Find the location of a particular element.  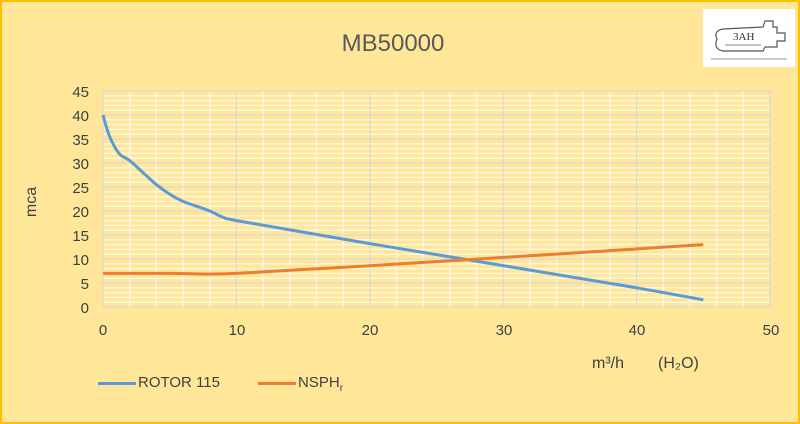

y-tick: 30 is located at coordinates (80, 164).